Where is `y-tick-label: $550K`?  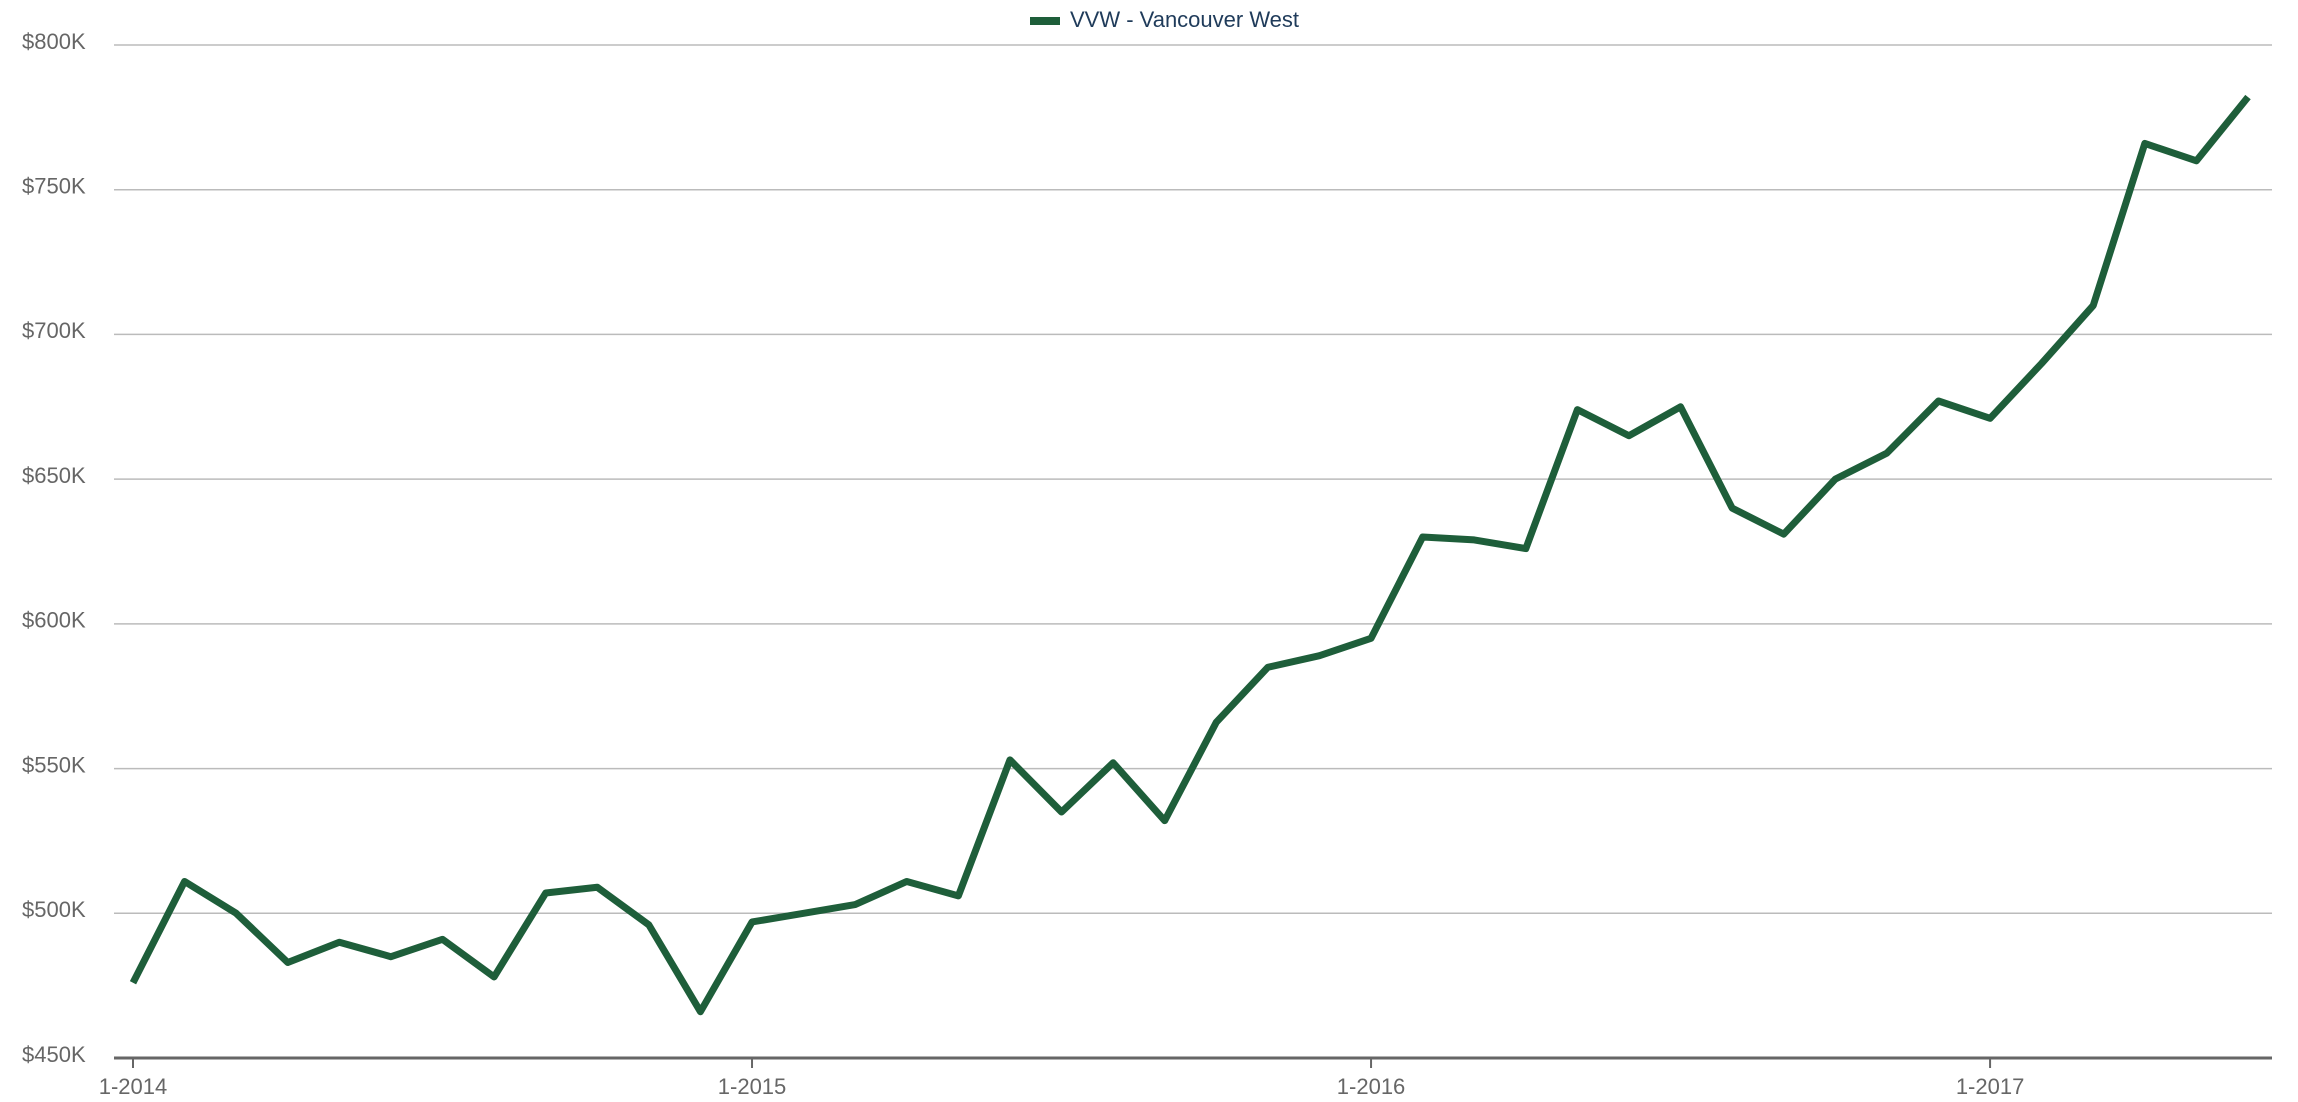
y-tick-label: $550K is located at coordinates (54, 764).